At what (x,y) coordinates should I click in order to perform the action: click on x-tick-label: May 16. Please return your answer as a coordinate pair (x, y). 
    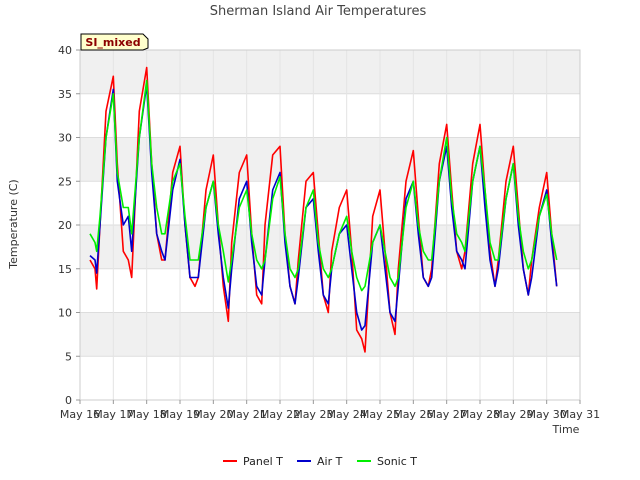
    Looking at the image, I should click on (80, 414).